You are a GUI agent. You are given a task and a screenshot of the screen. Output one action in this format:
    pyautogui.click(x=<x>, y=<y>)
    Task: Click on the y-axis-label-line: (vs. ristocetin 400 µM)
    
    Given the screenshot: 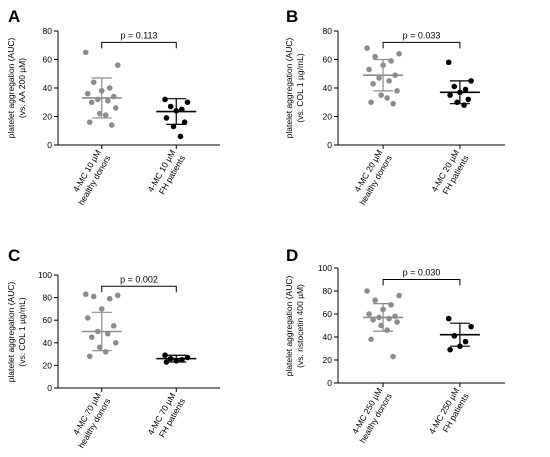 What is the action you would take?
    pyautogui.click(x=300, y=326)
    